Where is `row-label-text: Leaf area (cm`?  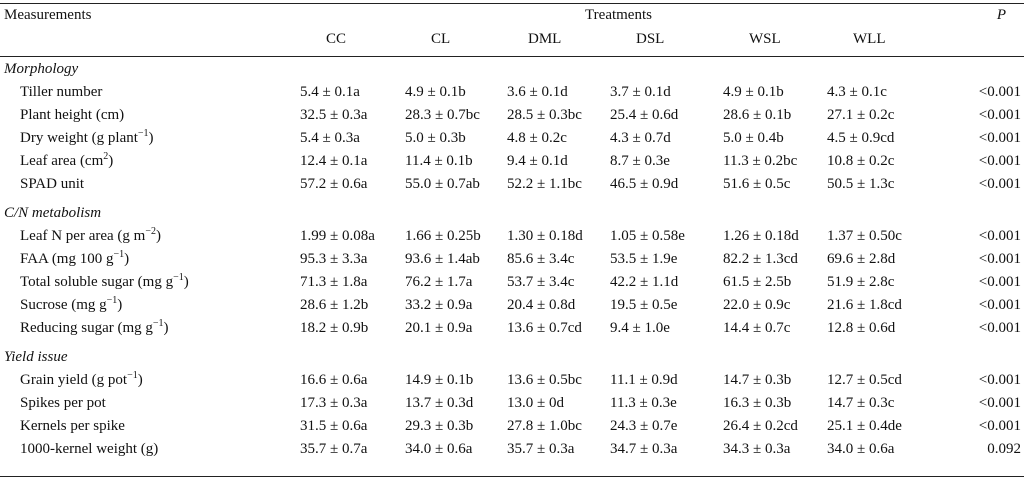 row-label-text: Leaf area (cm is located at coordinates (62, 161).